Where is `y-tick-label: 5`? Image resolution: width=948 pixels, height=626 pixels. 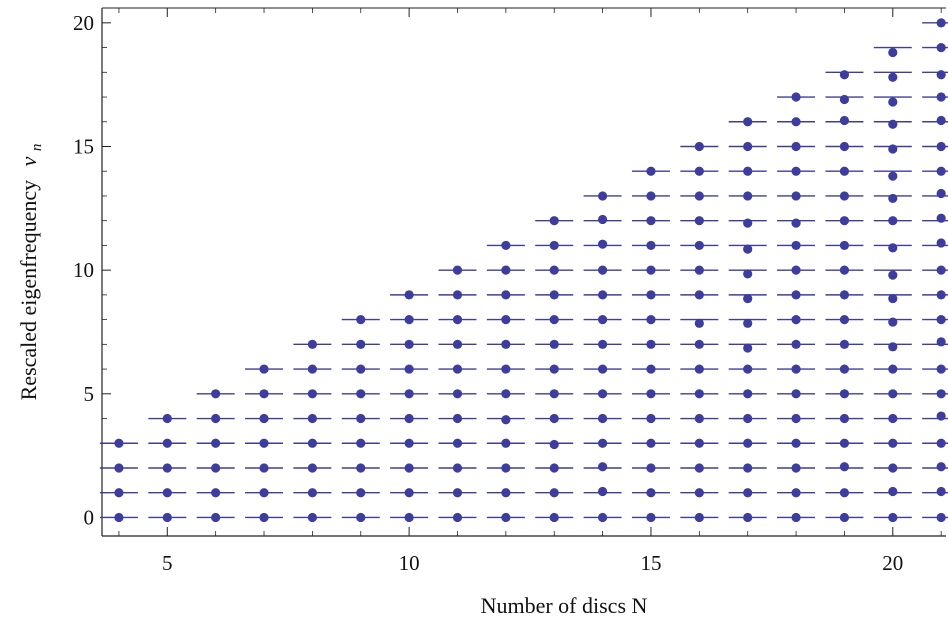
y-tick-label: 5 is located at coordinates (89, 394).